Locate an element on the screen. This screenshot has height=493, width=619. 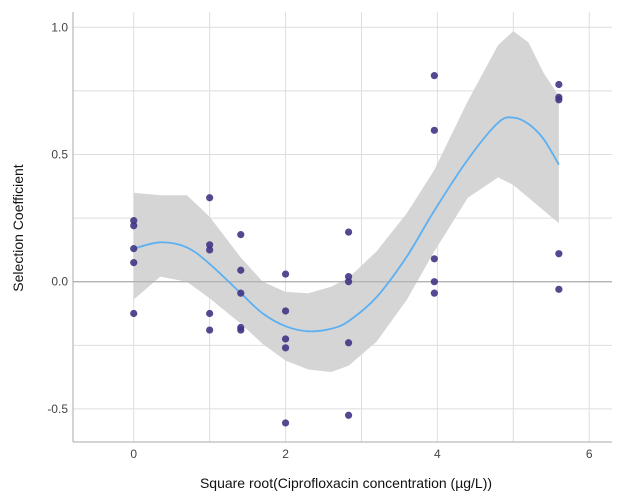
y-tick-label: -0.5 is located at coordinates (57, 409).